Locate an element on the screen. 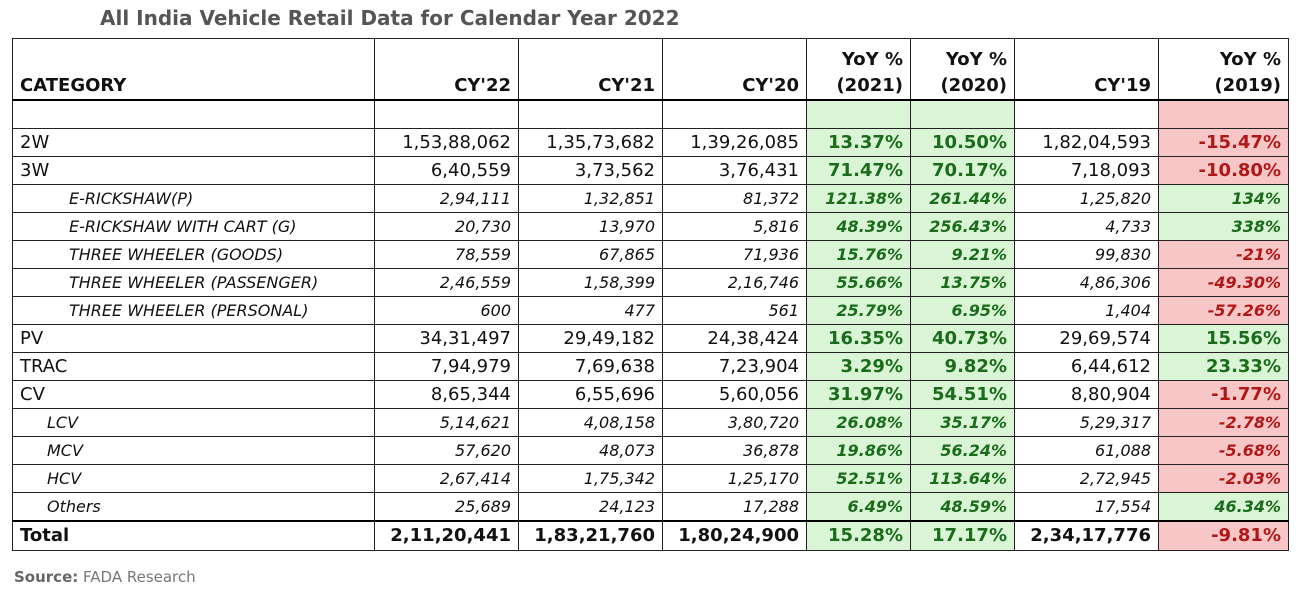  cell-category: Total is located at coordinates (193, 535).